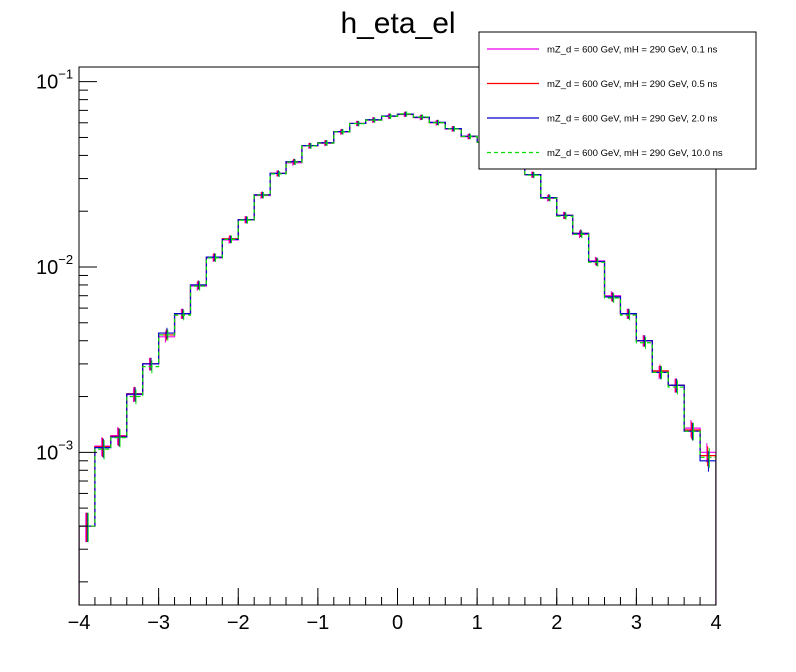 The image size is (796, 672). What do you see at coordinates (397, 23) in the screenshot?
I see `chart-title: h_eta_el` at bounding box center [397, 23].